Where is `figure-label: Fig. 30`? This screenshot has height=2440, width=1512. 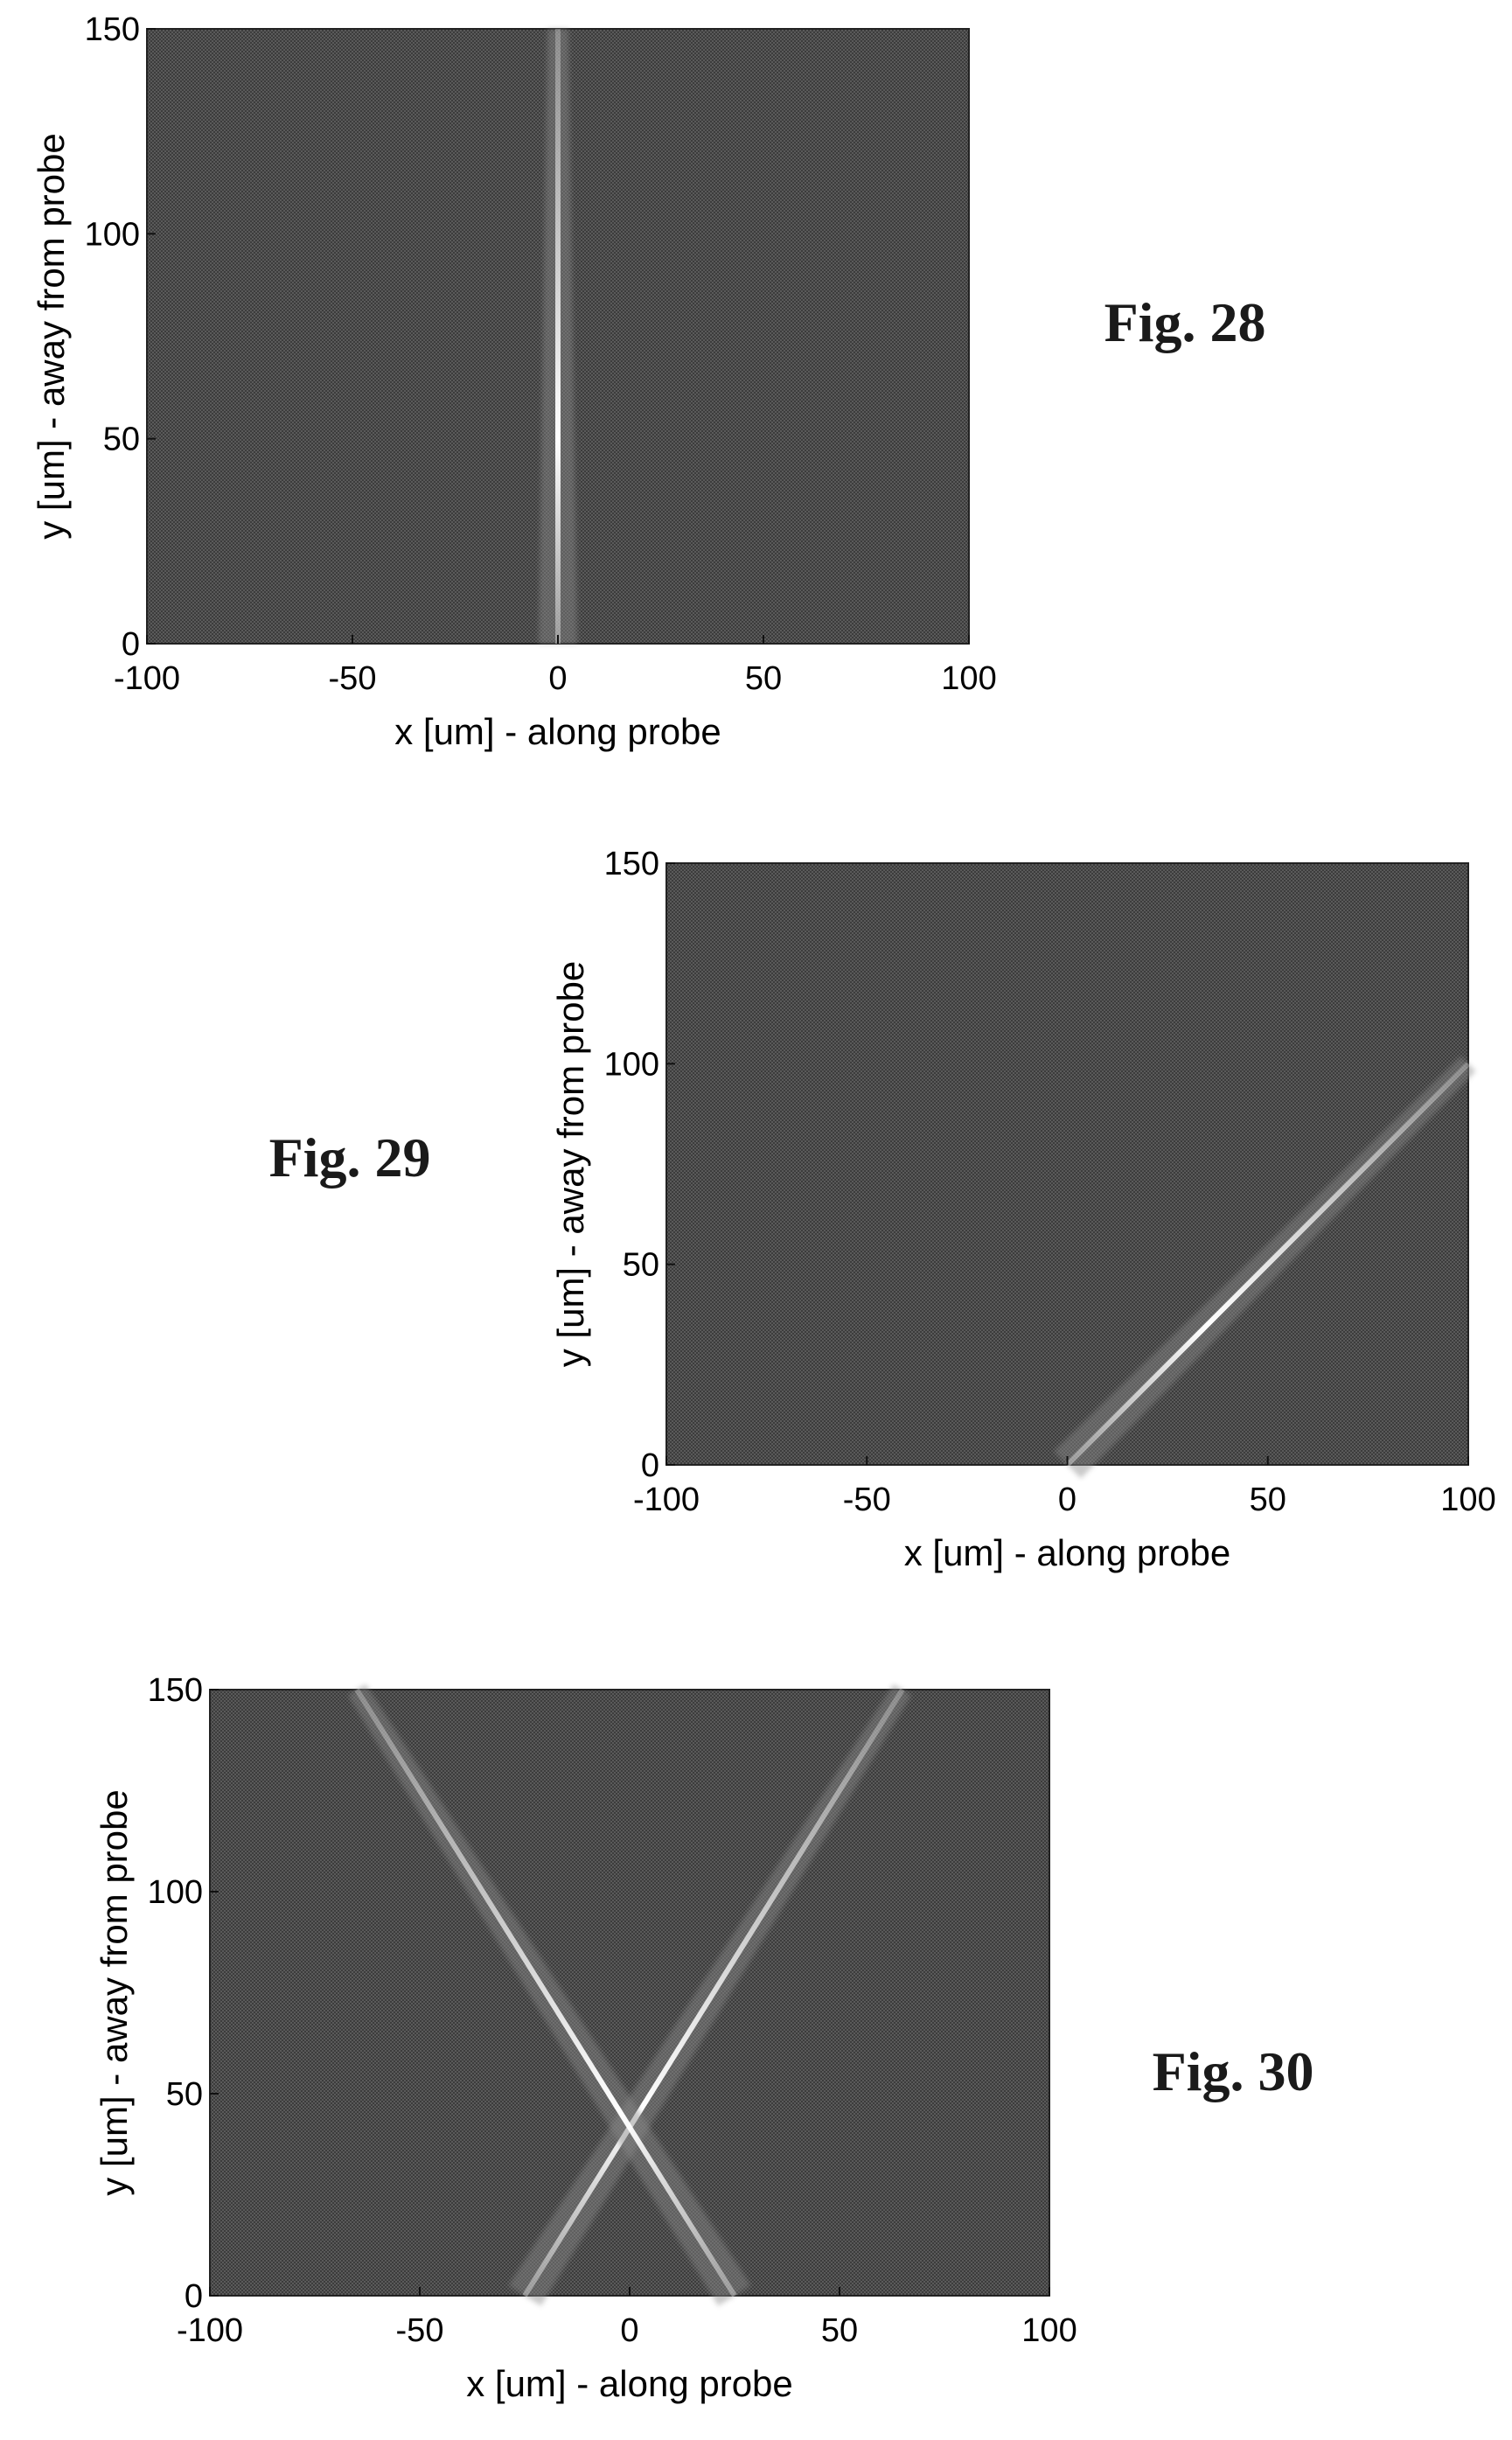
figure-label: Fig. 30 is located at coordinates (1233, 2071).